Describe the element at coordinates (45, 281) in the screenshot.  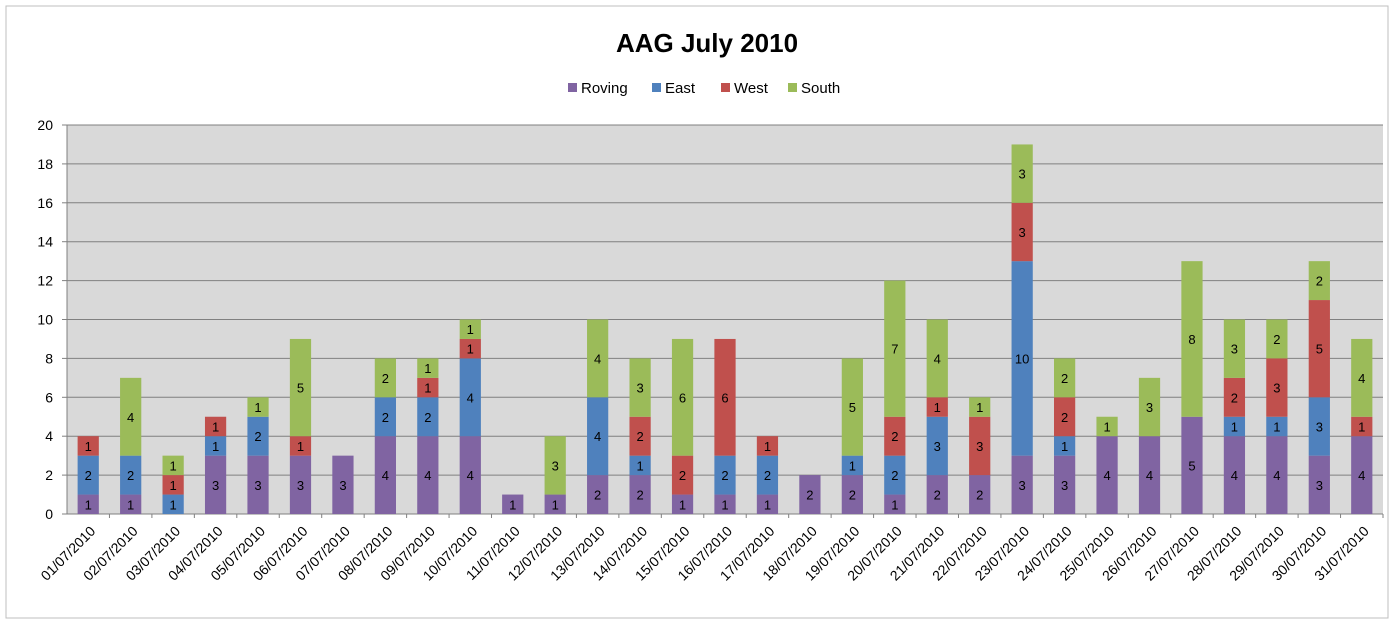
I see `y-tick-label: 12` at that location.